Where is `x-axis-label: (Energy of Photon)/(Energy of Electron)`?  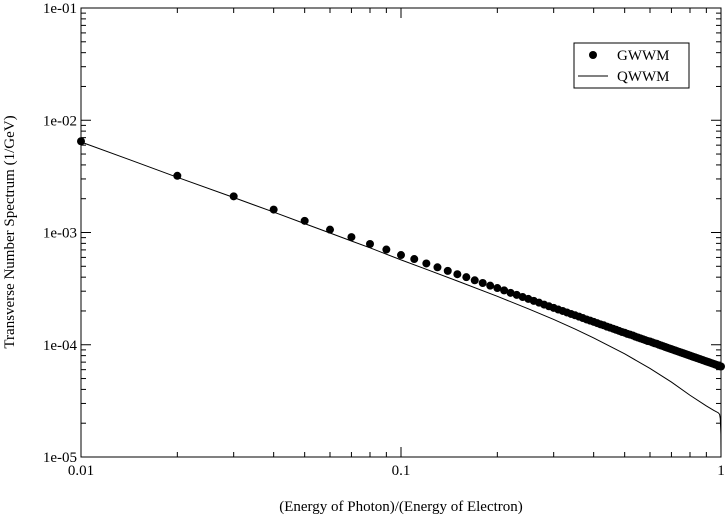 x-axis-label: (Energy of Photon)/(Energy of Electron) is located at coordinates (401, 507).